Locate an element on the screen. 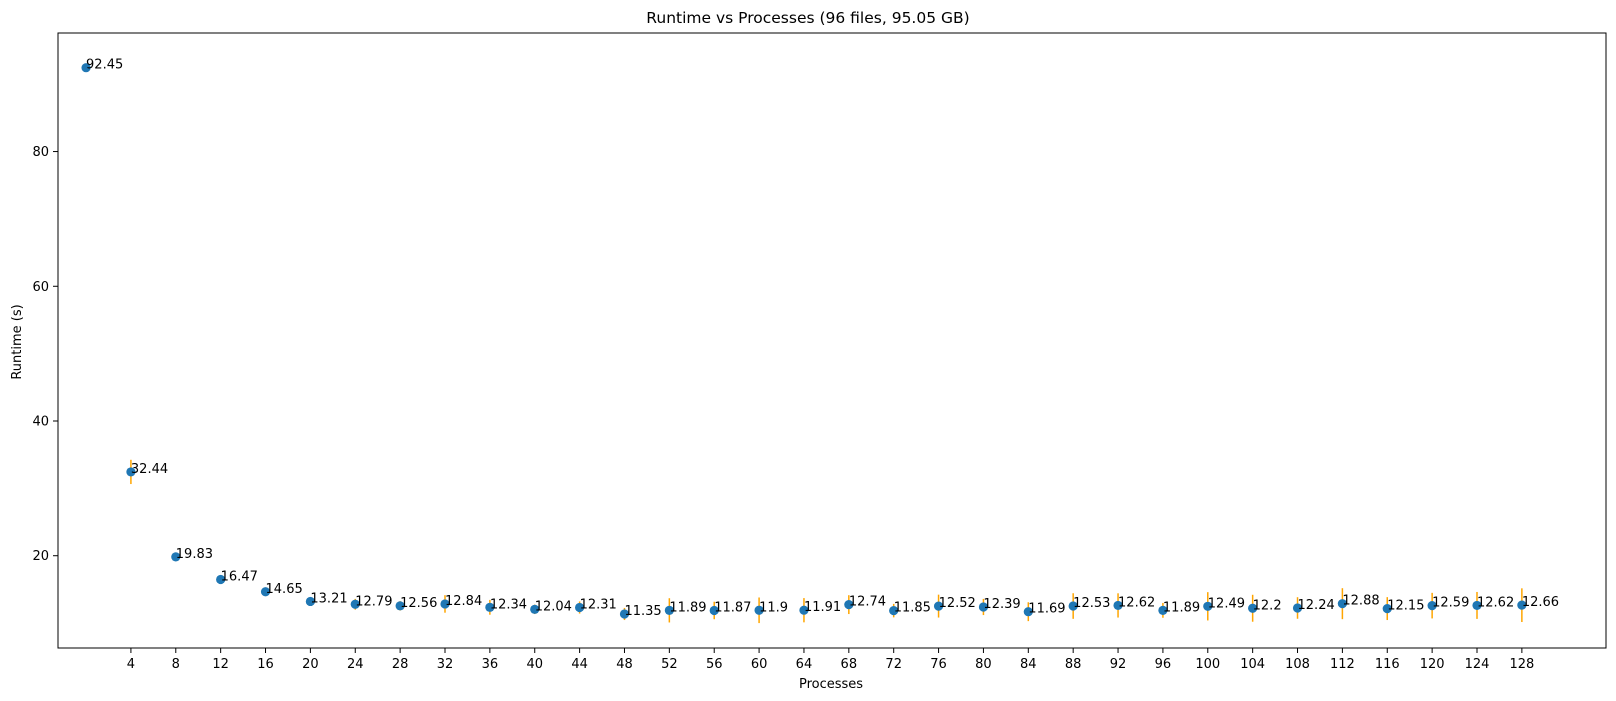 This screenshot has width=1616, height=701. data-label: 12.66 is located at coordinates (1540, 602).